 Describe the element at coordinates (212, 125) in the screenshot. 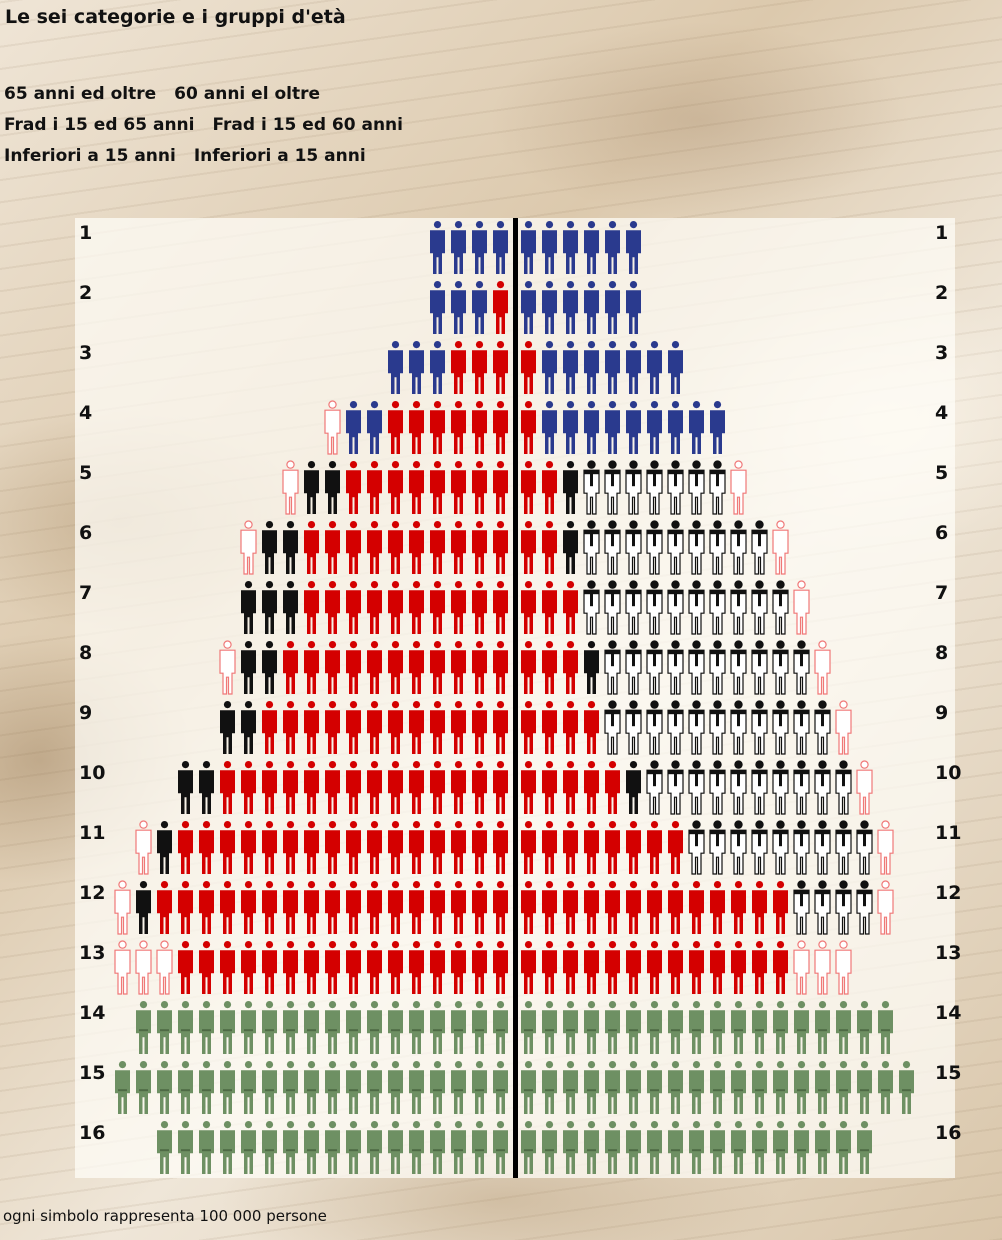

I see `legend-line-2: Frad i 15 ed 65 anni Frad i 15 ed 60 anni` at that location.